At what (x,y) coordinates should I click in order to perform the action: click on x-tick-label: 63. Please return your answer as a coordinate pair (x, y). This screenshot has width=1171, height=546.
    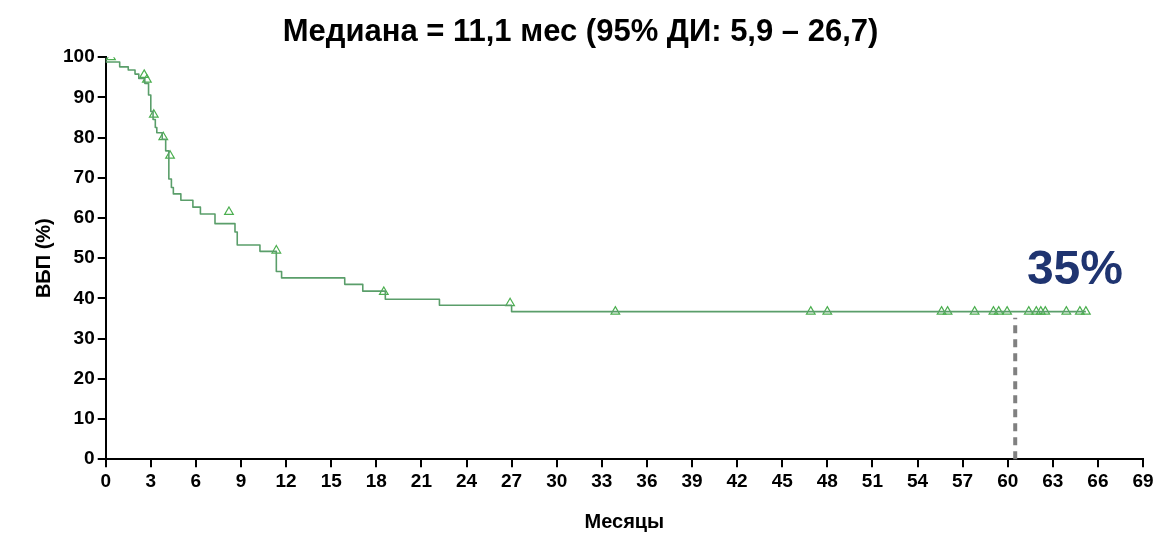
    Looking at the image, I should click on (1053, 480).